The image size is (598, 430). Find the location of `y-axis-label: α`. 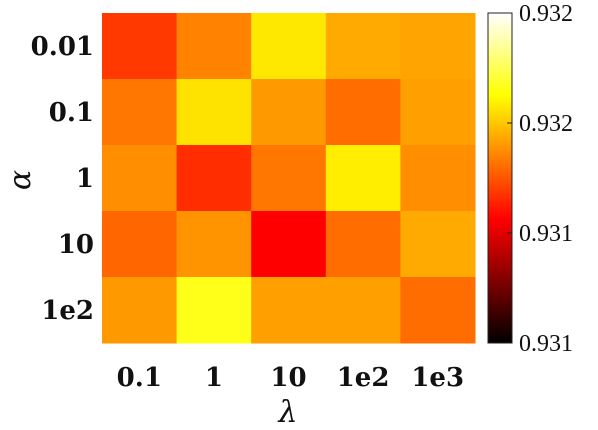

y-axis-label: α is located at coordinates (20, 180).